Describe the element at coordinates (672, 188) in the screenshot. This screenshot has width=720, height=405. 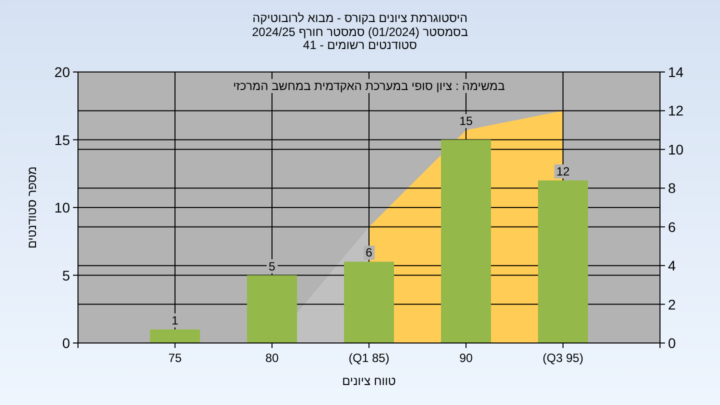
I see `y2-tick-label: 8` at that location.